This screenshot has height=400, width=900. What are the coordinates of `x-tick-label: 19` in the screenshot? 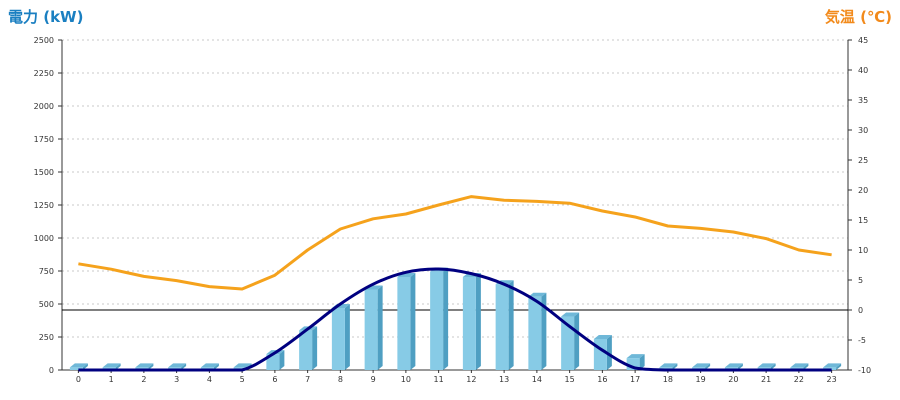 It's located at (701, 379).